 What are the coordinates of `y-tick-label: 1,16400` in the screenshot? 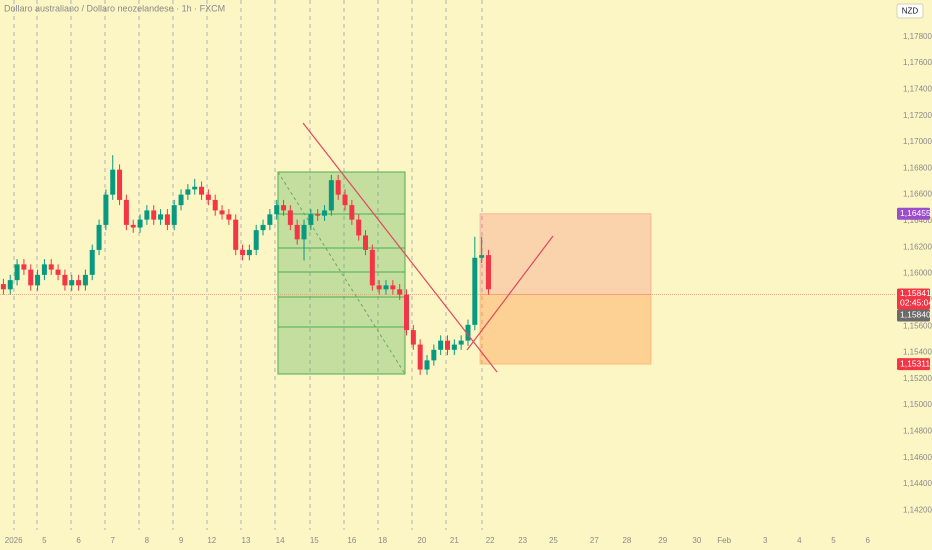 It's located at (917, 220).